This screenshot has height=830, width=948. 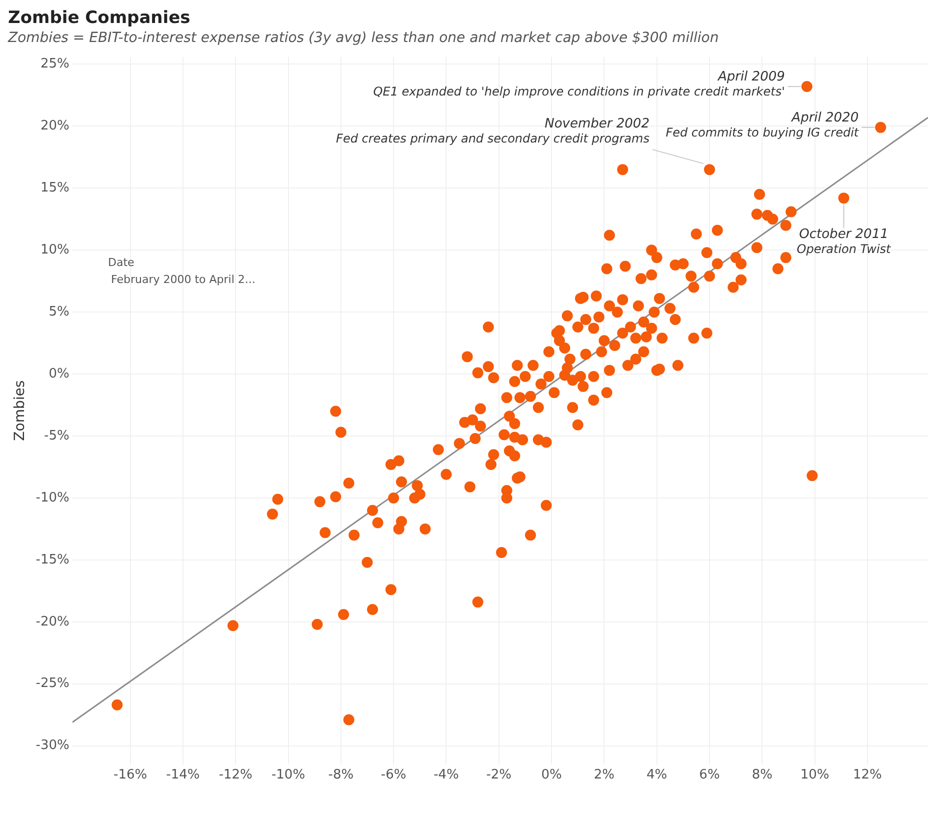 What do you see at coordinates (235, 775) in the screenshot?
I see `x-tick-label: -12%` at bounding box center [235, 775].